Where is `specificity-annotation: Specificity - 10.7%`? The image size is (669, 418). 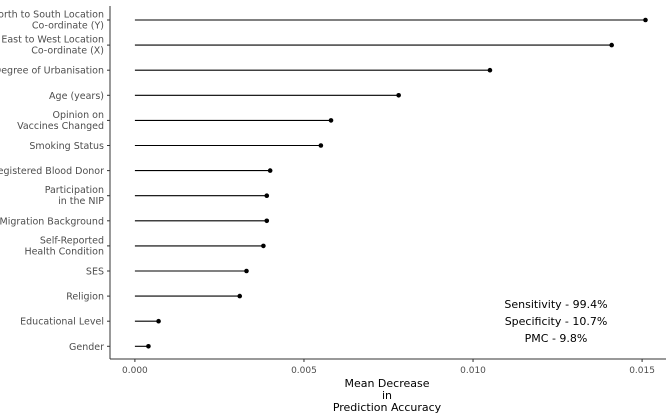
specificity-annotation: Specificity - 10.7% is located at coordinates (556, 321).